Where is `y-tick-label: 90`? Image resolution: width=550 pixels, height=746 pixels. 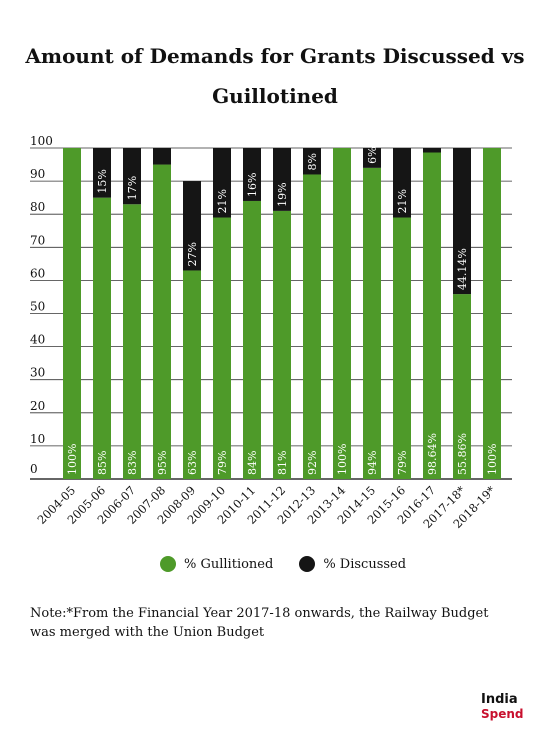
y-tick-label: 90 is located at coordinates (37, 174).